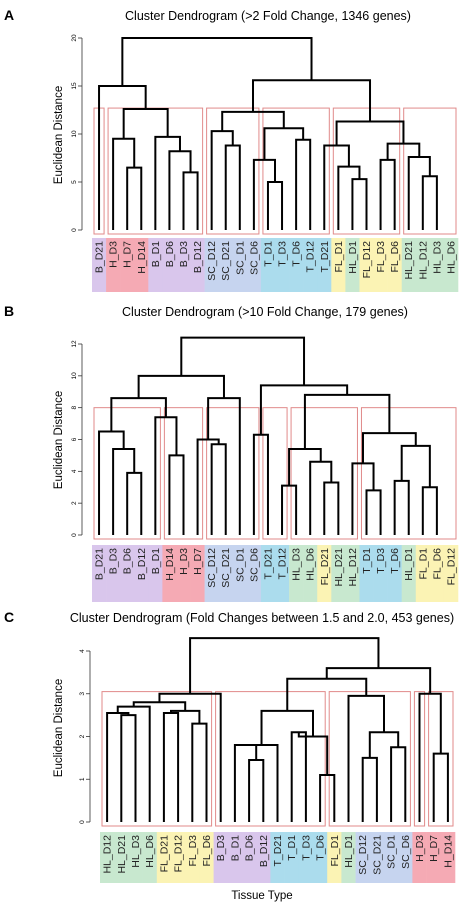 This screenshot has height=906, width=474. What do you see at coordinates (367, 561) in the screenshot?
I see `leaf-label: T_D1` at bounding box center [367, 561].